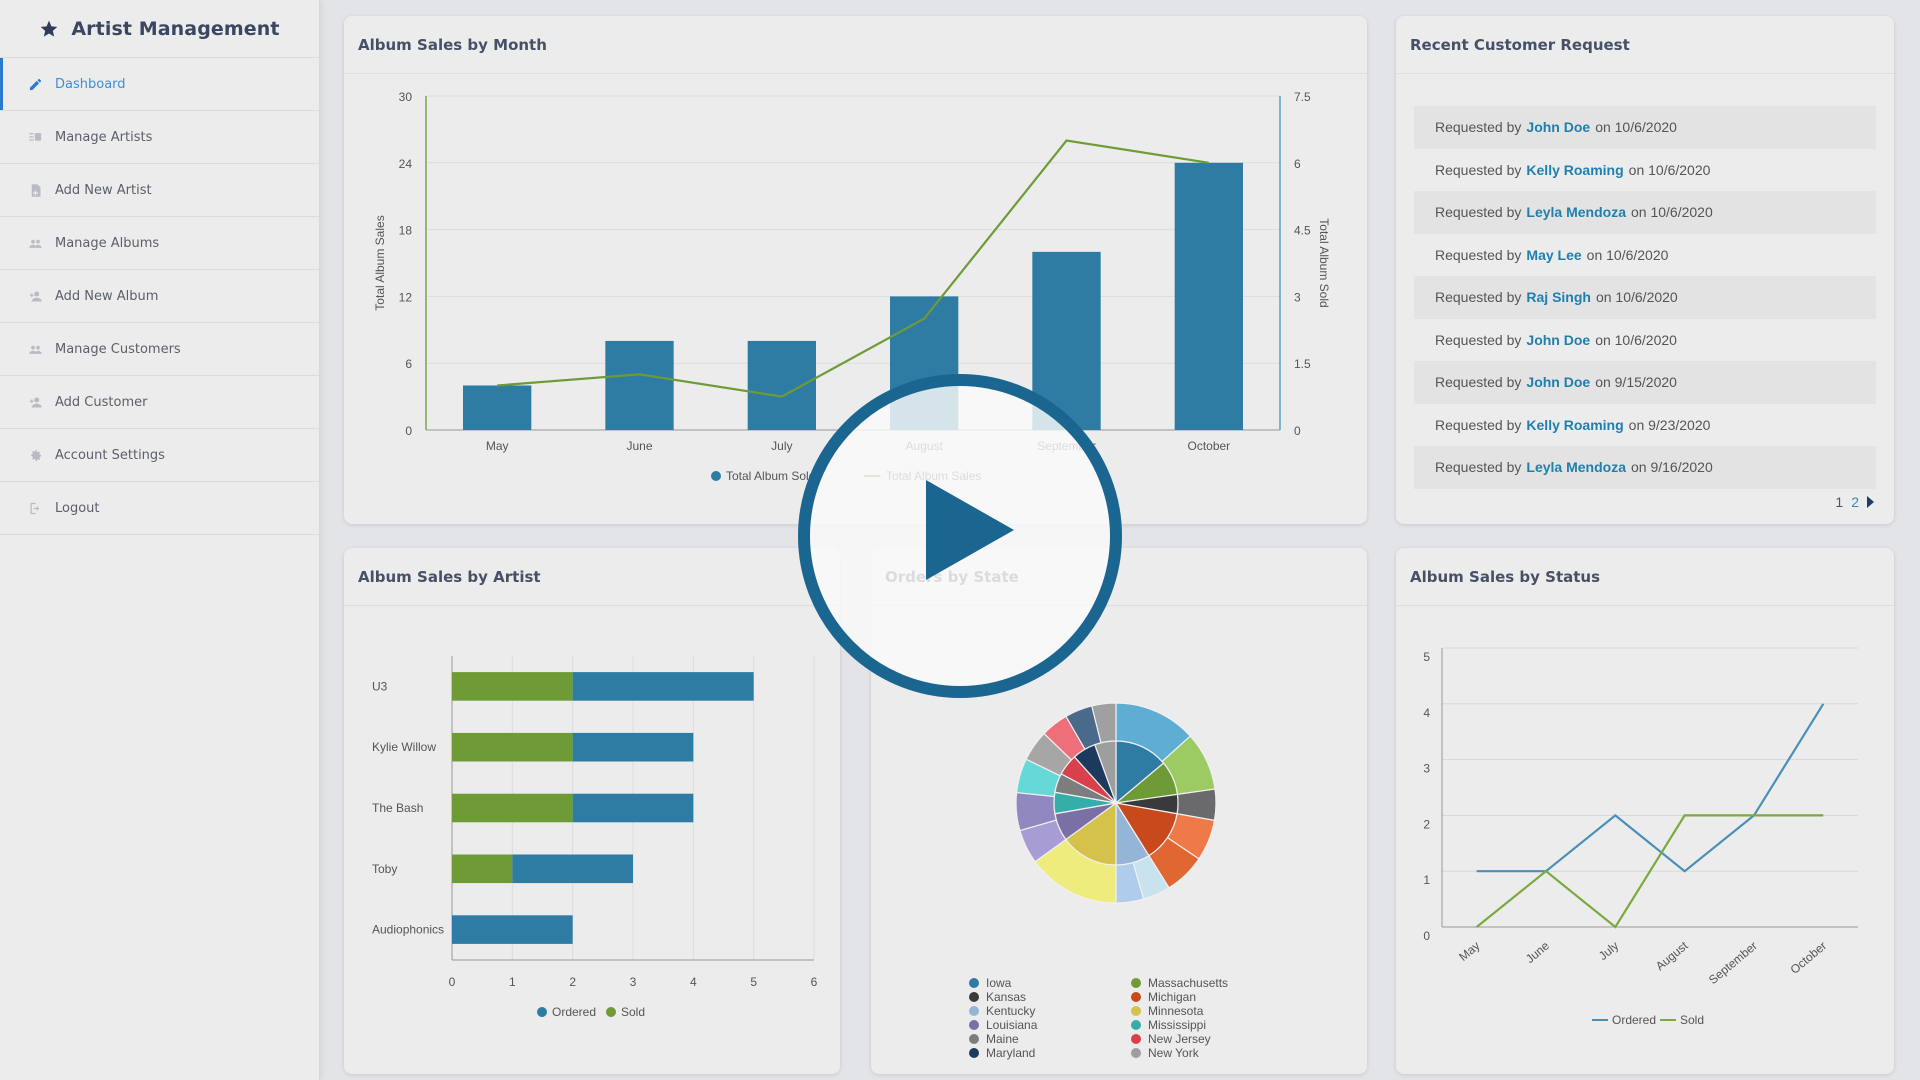 Image resolution: width=1920 pixels, height=1080 pixels. What do you see at coordinates (1554, 254) in the screenshot?
I see `customer-link: May Lee` at bounding box center [1554, 254].